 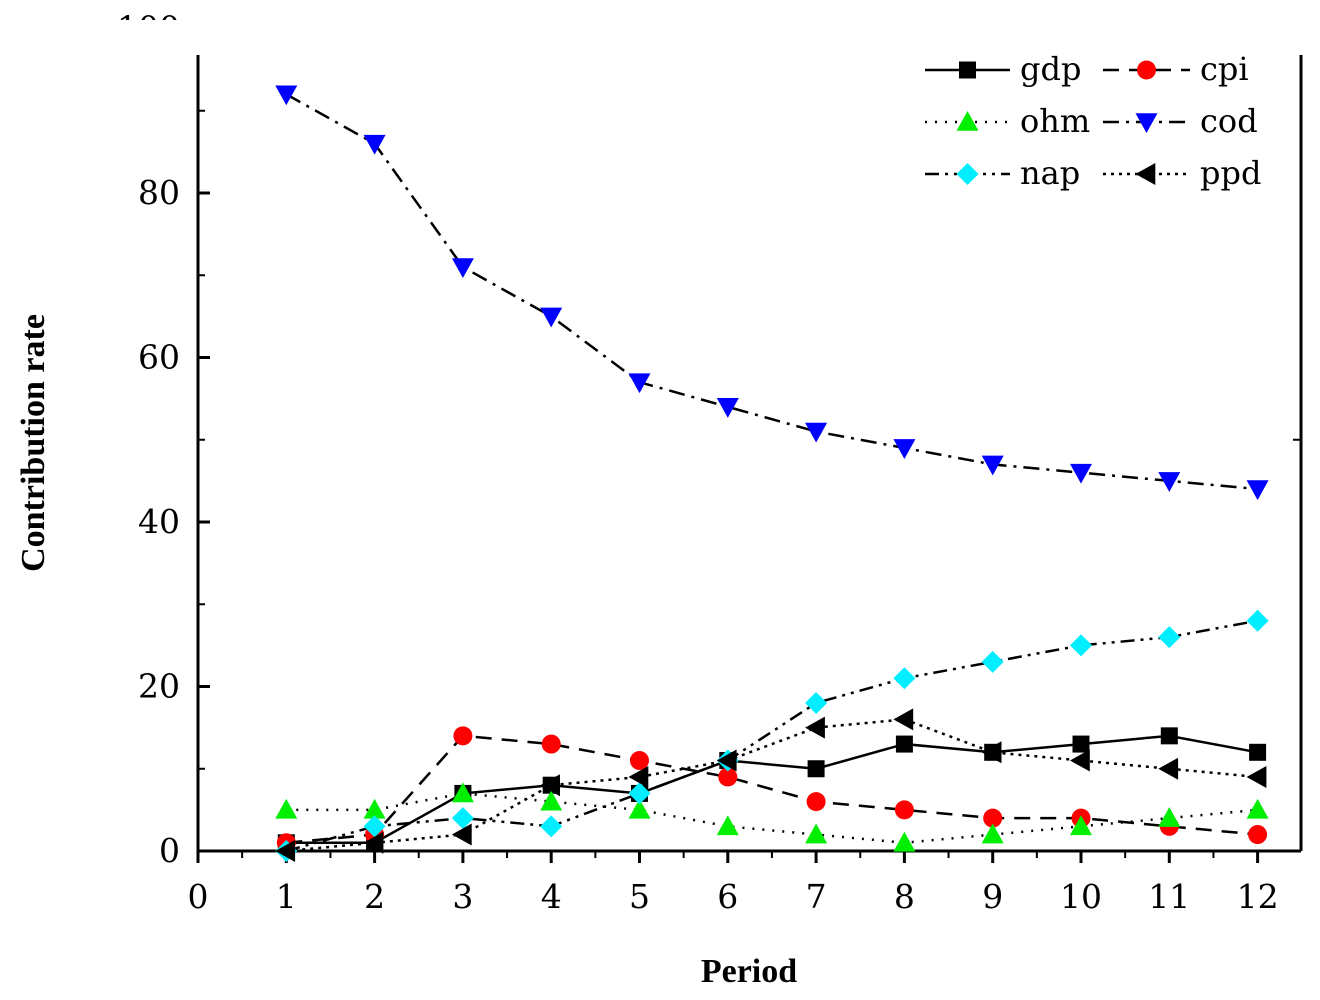 What do you see at coordinates (1169, 896) in the screenshot?
I see `x-tick-label: 11` at bounding box center [1169, 896].